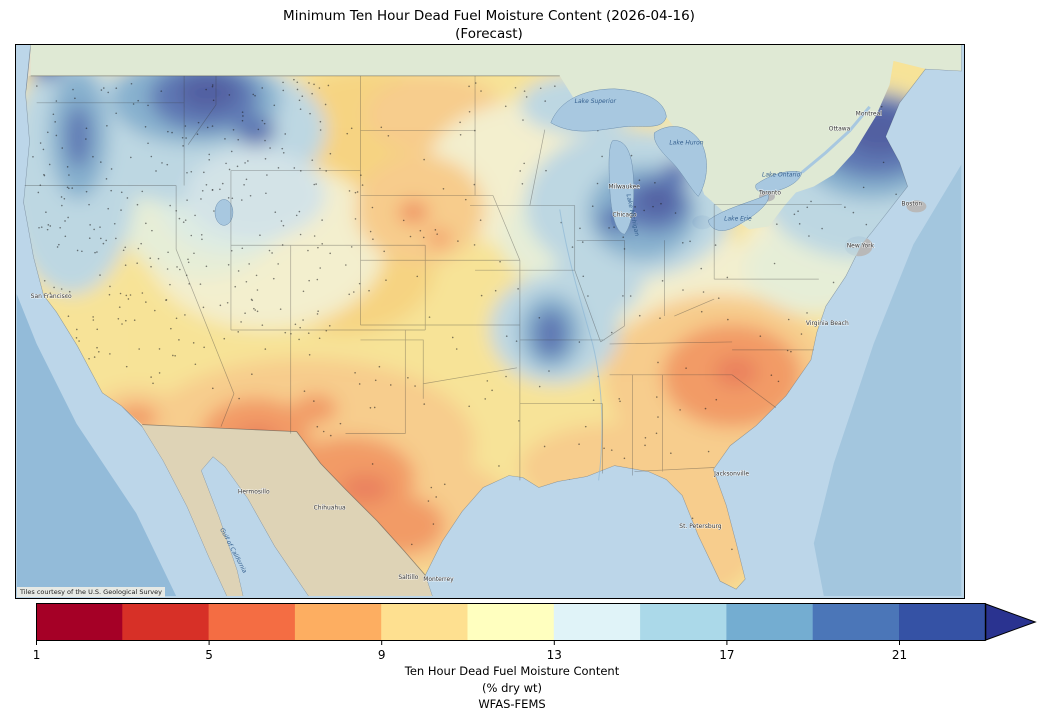  Describe the element at coordinates (912, 203) in the screenshot. I see `map-label: Boston` at that location.